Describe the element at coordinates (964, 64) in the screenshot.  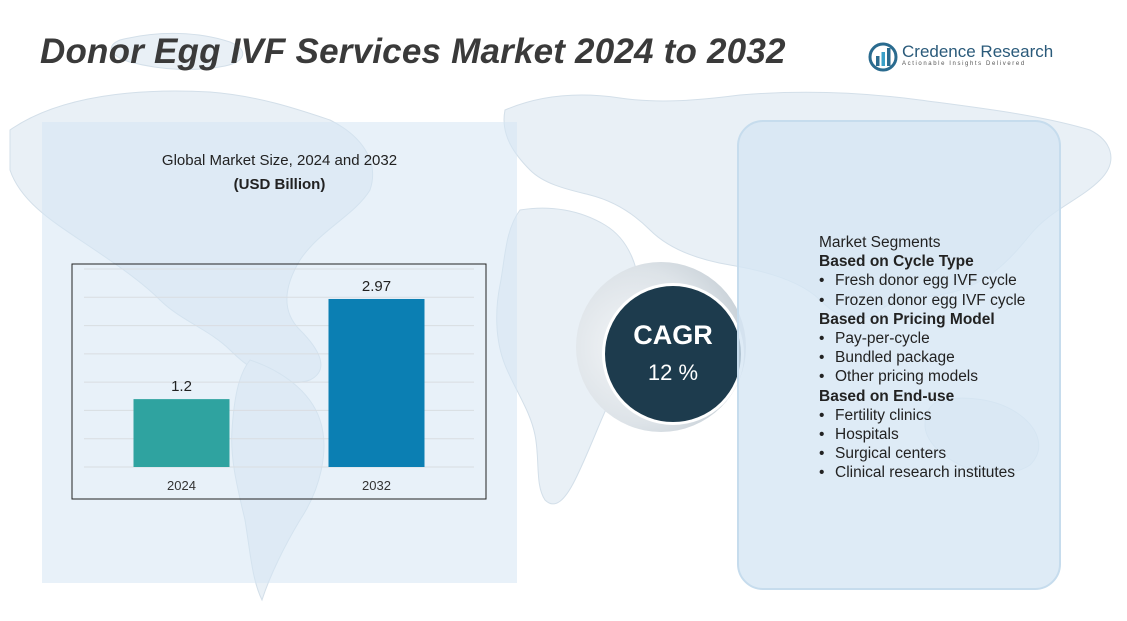
I see `logo-tagline: Actionable Insights Delivered` at that location.